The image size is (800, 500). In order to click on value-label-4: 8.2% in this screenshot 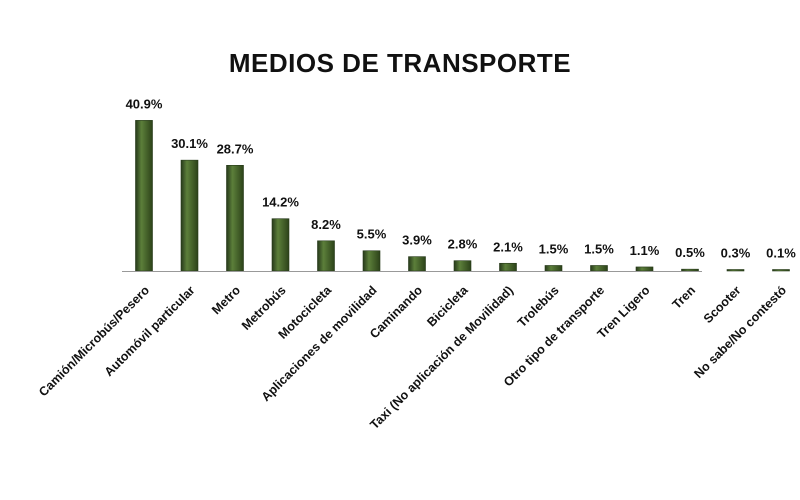, I will do `click(326, 224)`.